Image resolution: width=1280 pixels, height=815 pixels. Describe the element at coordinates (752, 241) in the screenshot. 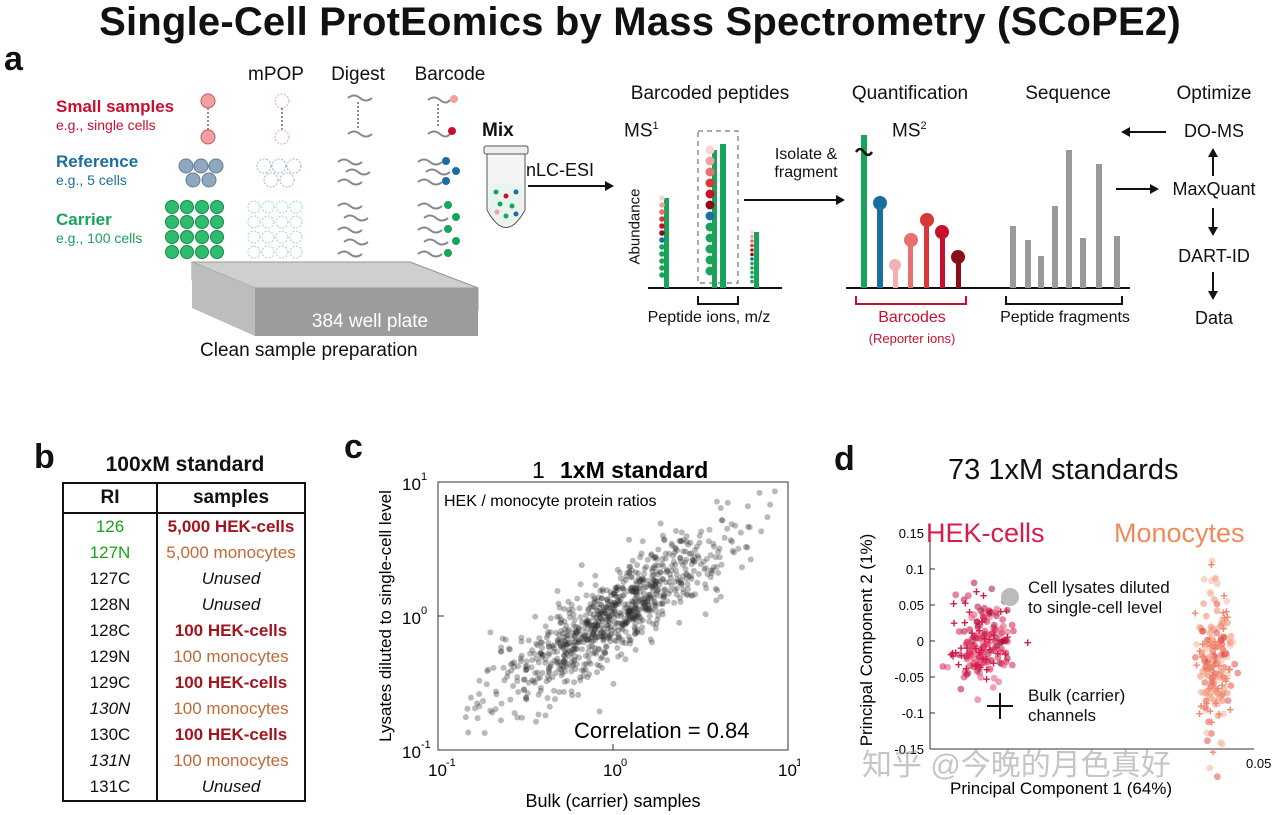

I see `ms1-peak-right-ion` at that location.